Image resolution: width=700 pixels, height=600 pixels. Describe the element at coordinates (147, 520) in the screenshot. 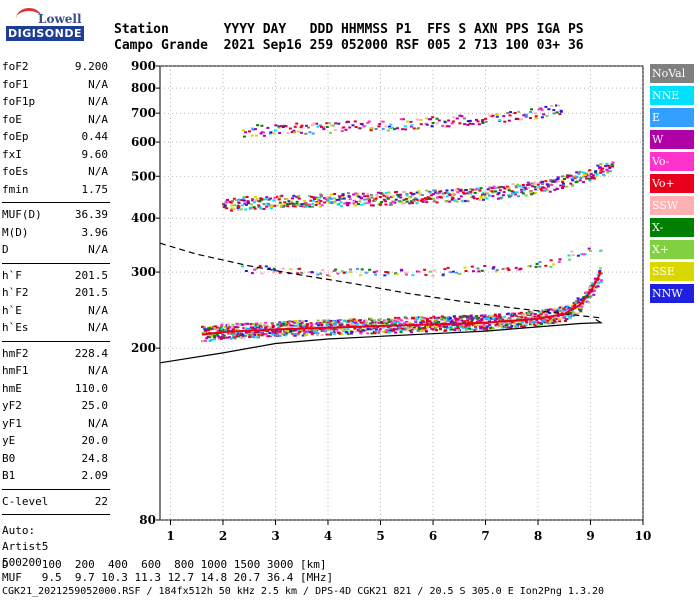

I see `y-tick-label: 80` at that location.